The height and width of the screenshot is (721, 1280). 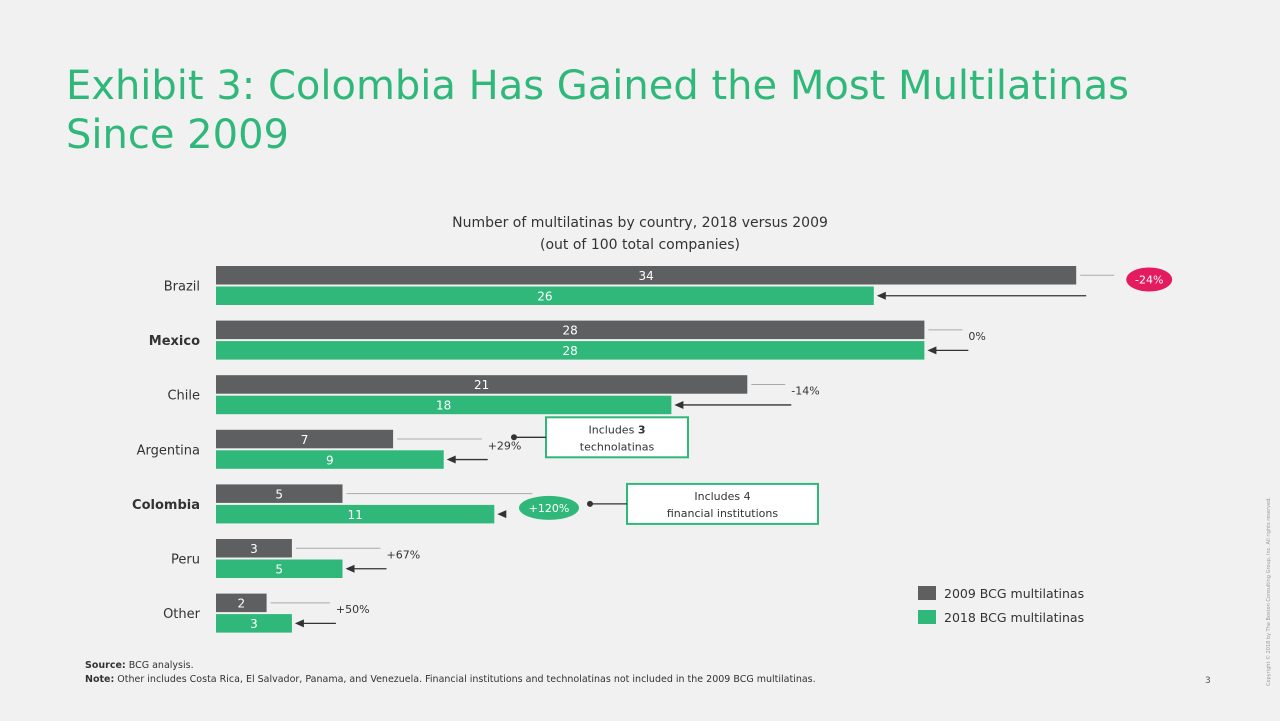 What do you see at coordinates (514, 437) in the screenshot?
I see `callout-dot-argentina` at bounding box center [514, 437].